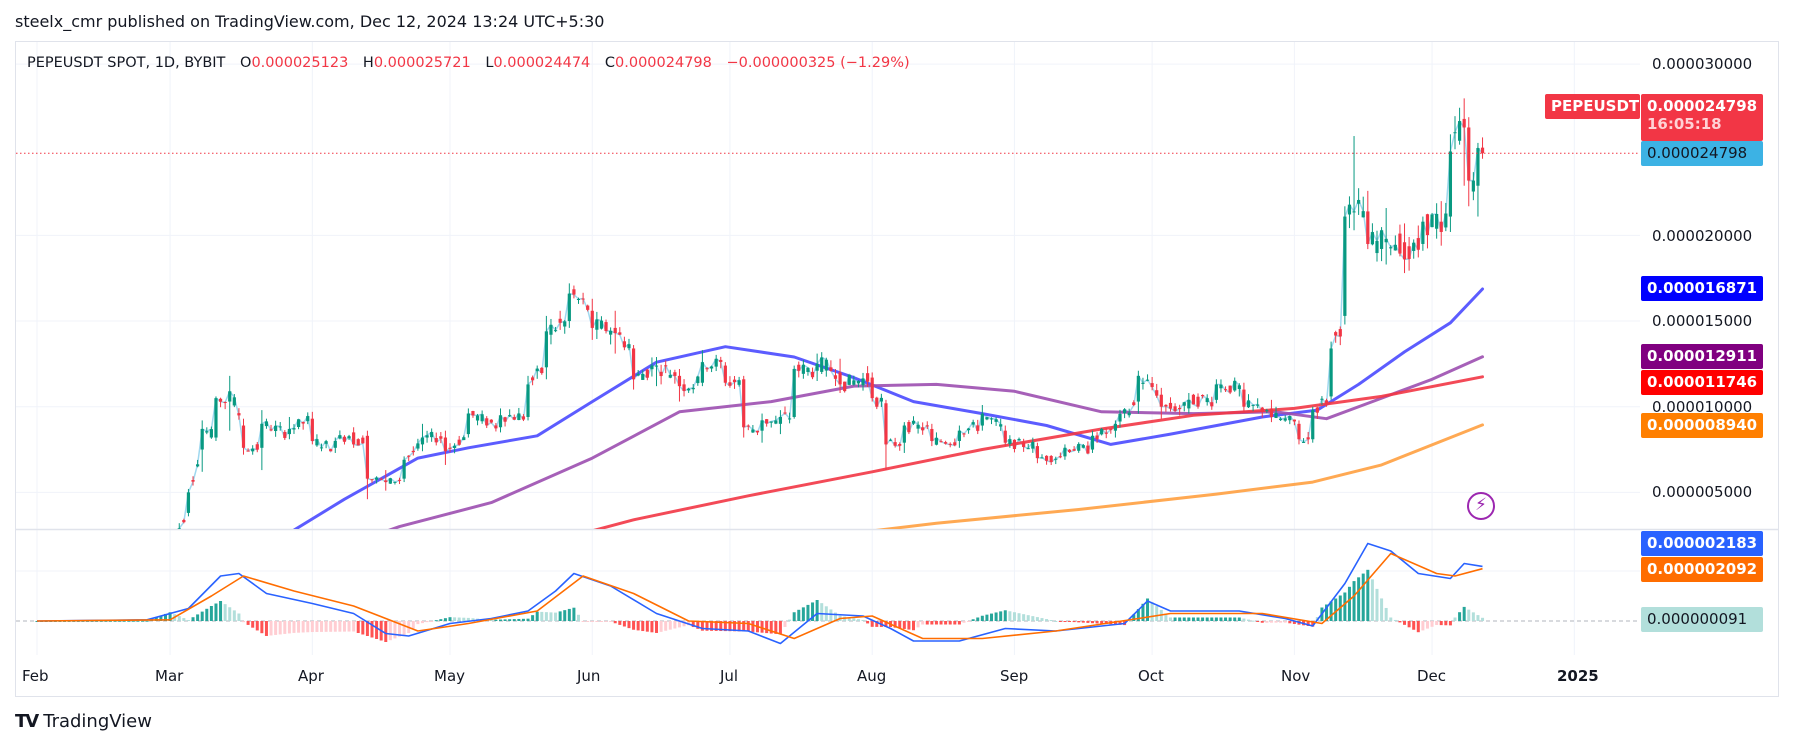 The image size is (1793, 750). What do you see at coordinates (1014, 676) in the screenshot?
I see `month-label: Sep` at bounding box center [1014, 676].